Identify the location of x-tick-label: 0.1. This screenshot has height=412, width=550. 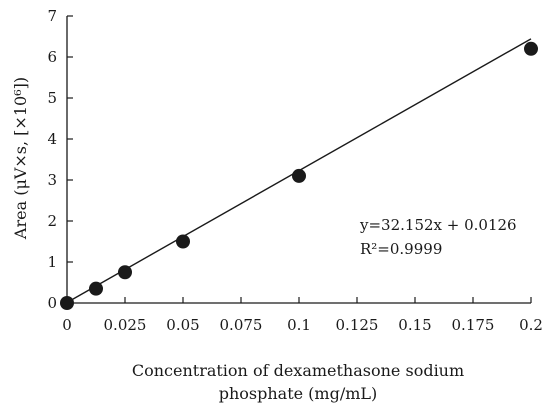
(299, 325).